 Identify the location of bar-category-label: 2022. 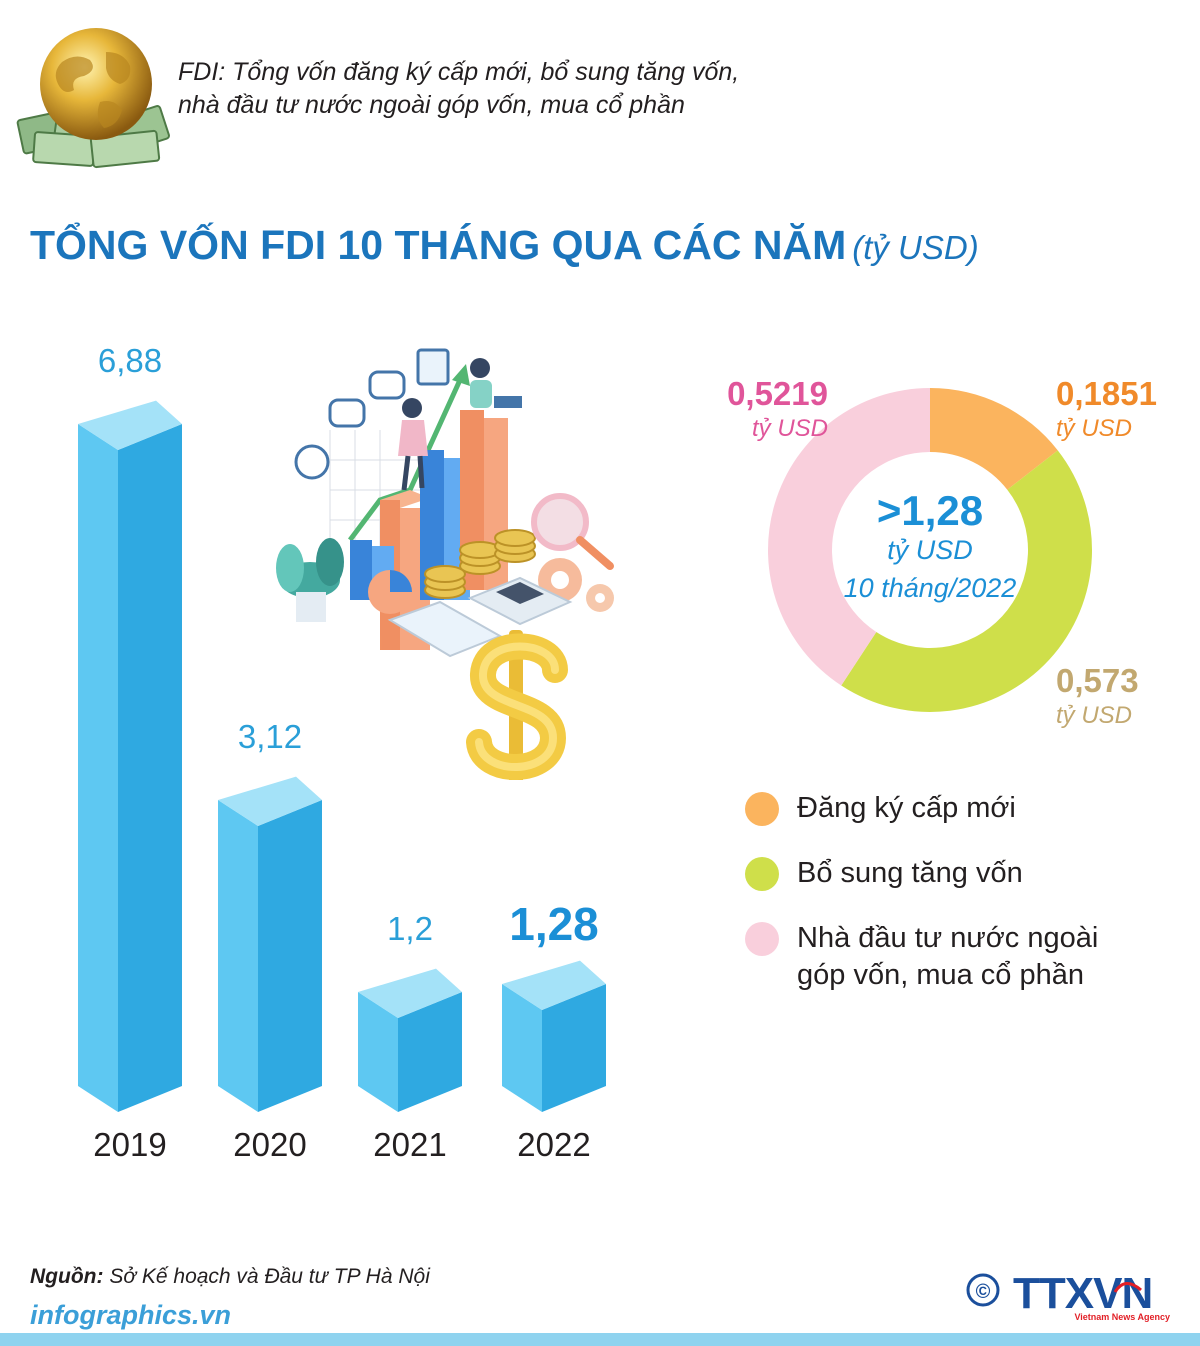
(553, 1144).